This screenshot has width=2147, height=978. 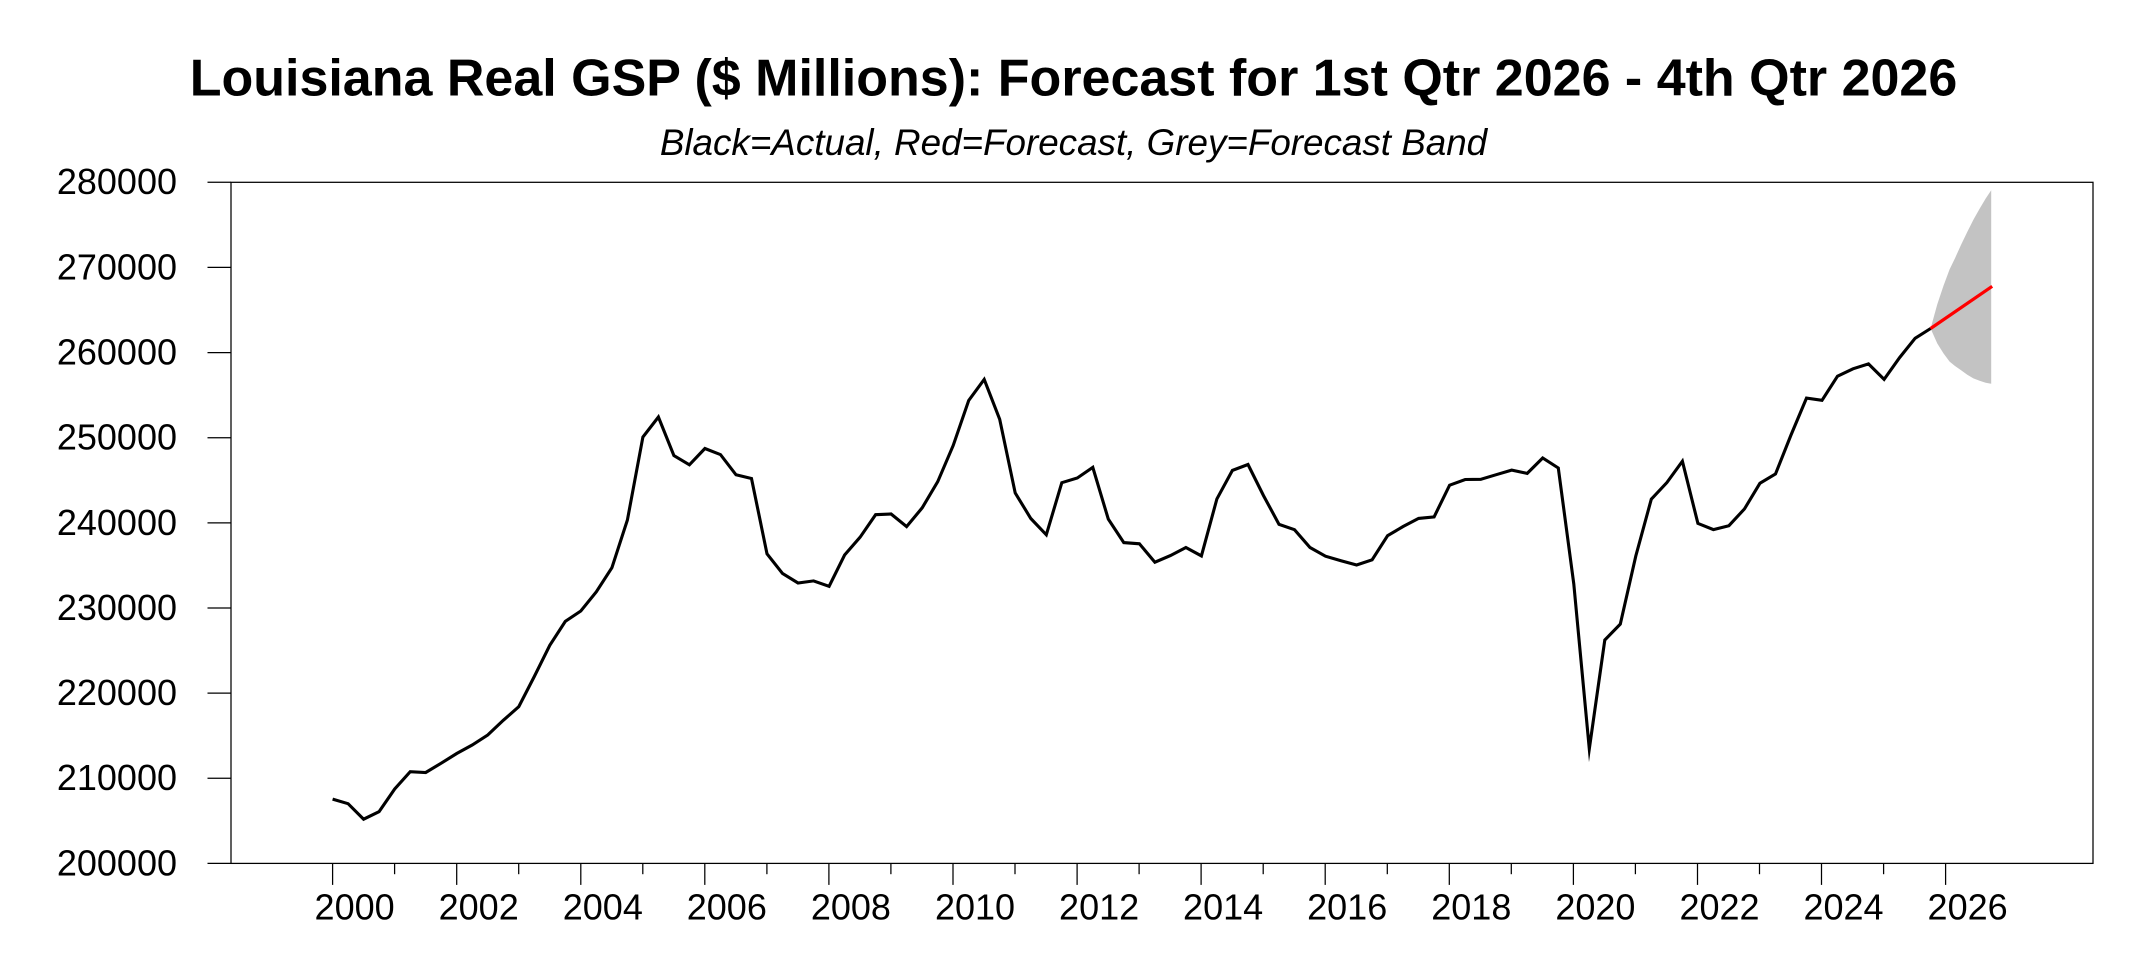 I want to click on svg-text: 200000, so click(x=117, y=862).